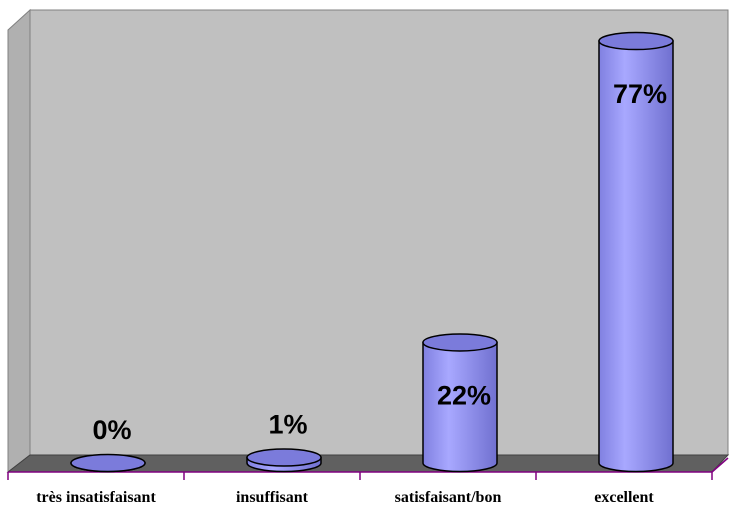  Describe the element at coordinates (287, 425) in the screenshot. I see `data-label: 1%` at that location.